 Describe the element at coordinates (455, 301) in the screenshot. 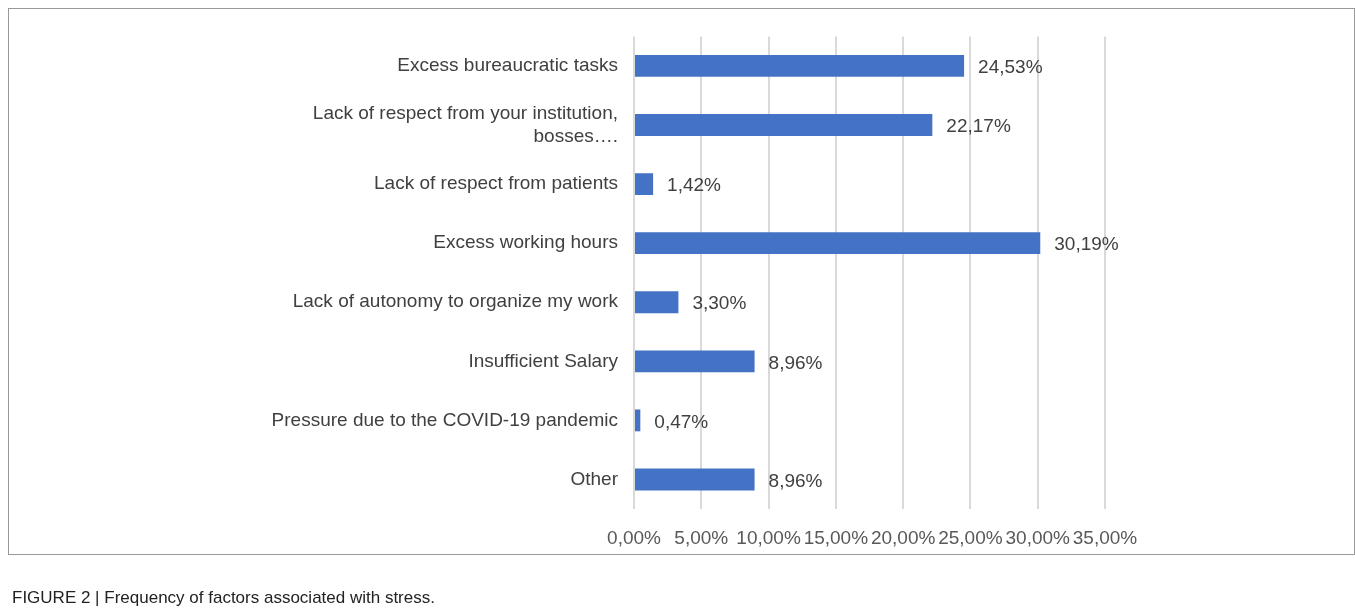

I see `y-tick-label: Lack of autonomy to organize my work` at that location.